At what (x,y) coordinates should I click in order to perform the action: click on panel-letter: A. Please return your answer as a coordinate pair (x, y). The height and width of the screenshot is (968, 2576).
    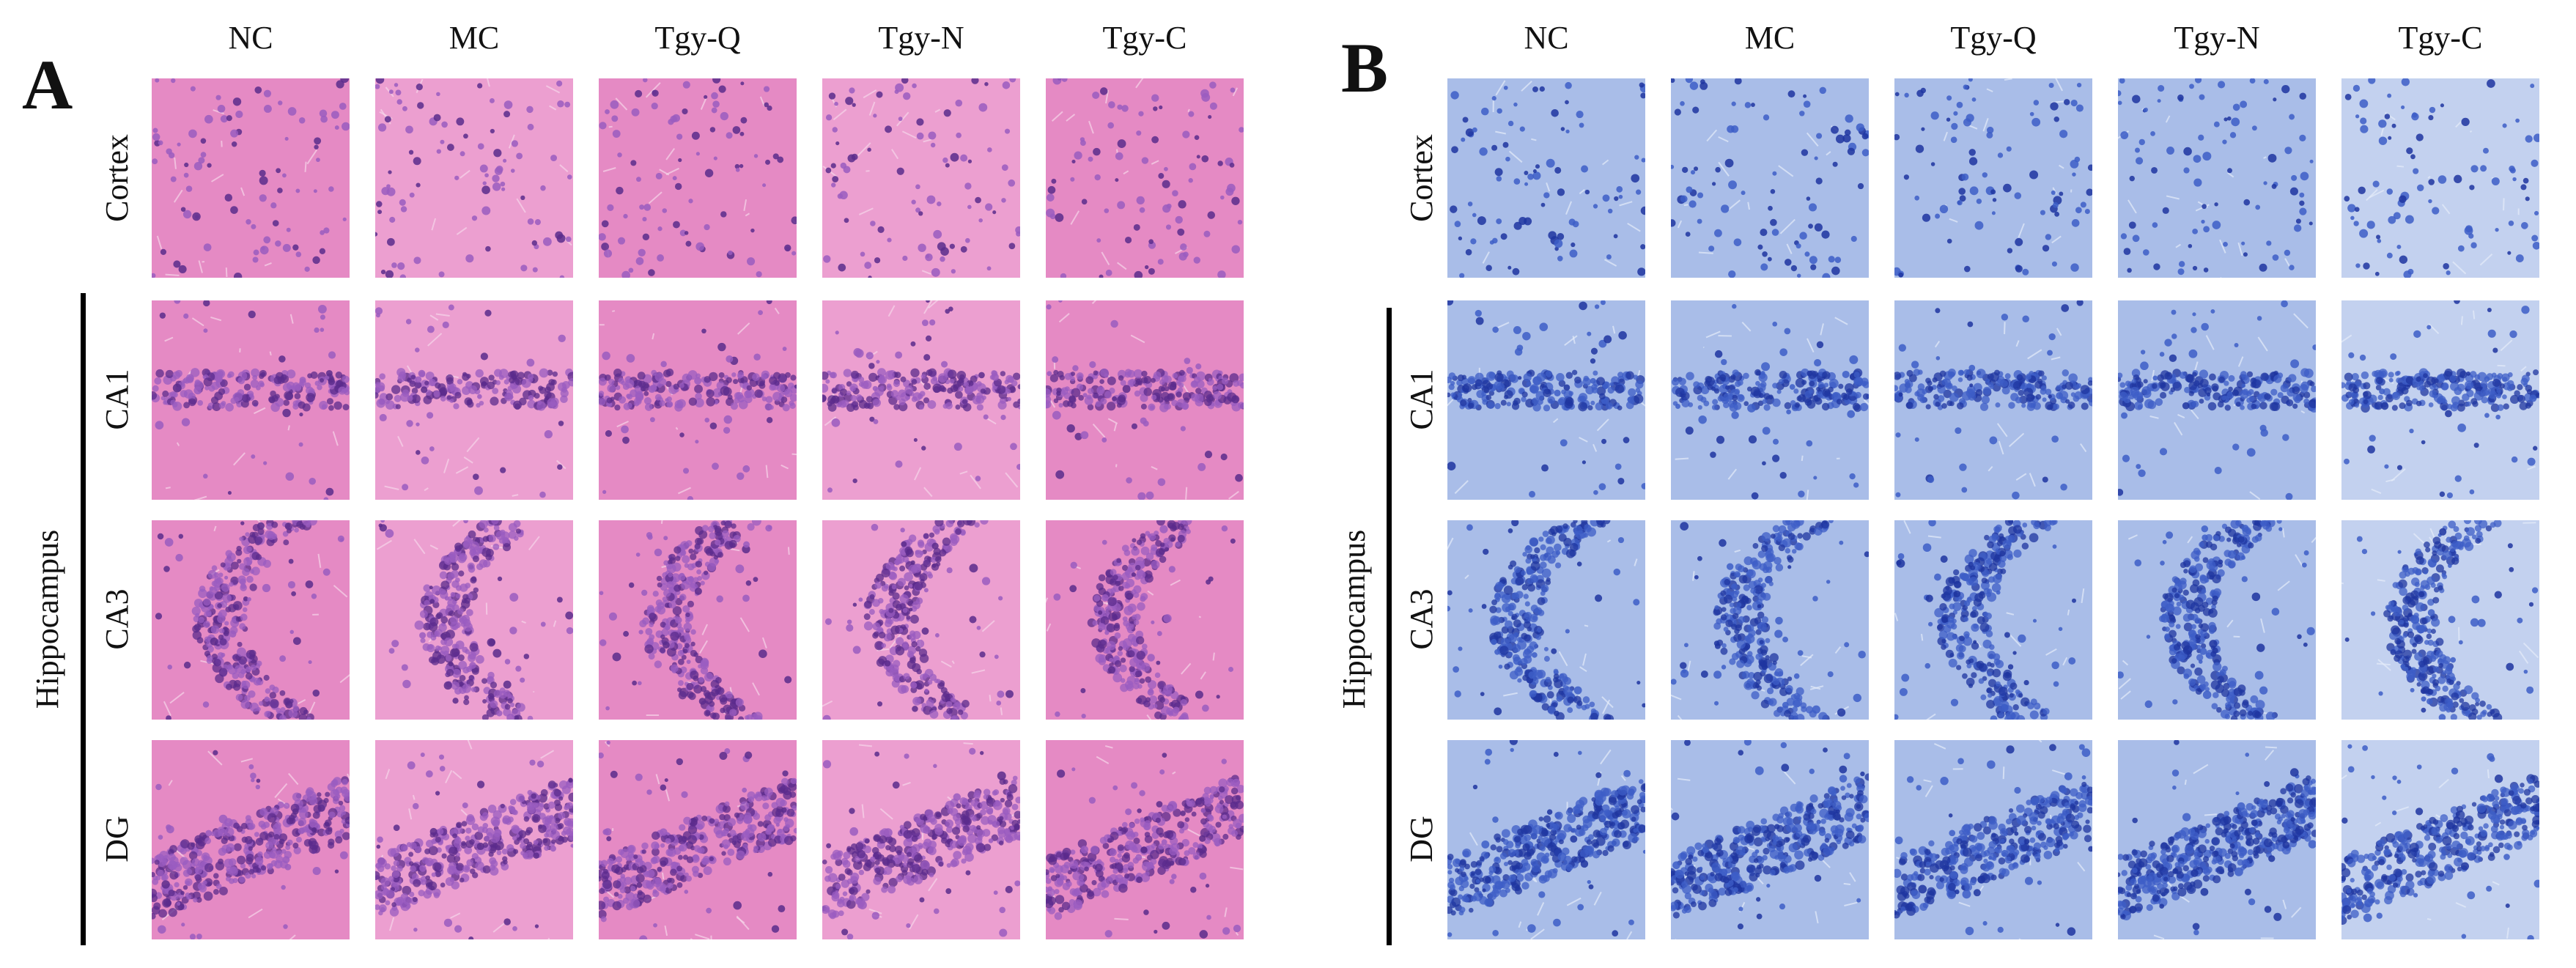
    Looking at the image, I should click on (47, 85).